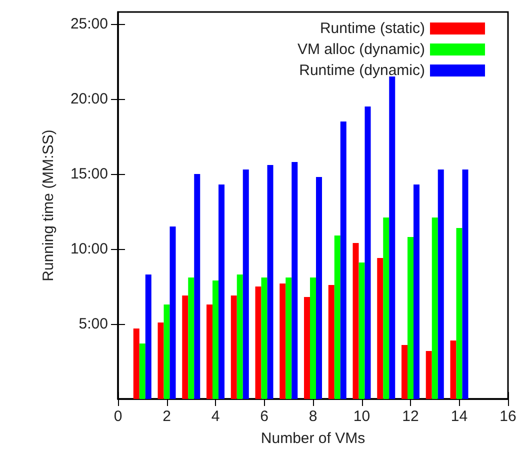  I want to click on x-axis-title: Number of VMs, so click(313, 438).